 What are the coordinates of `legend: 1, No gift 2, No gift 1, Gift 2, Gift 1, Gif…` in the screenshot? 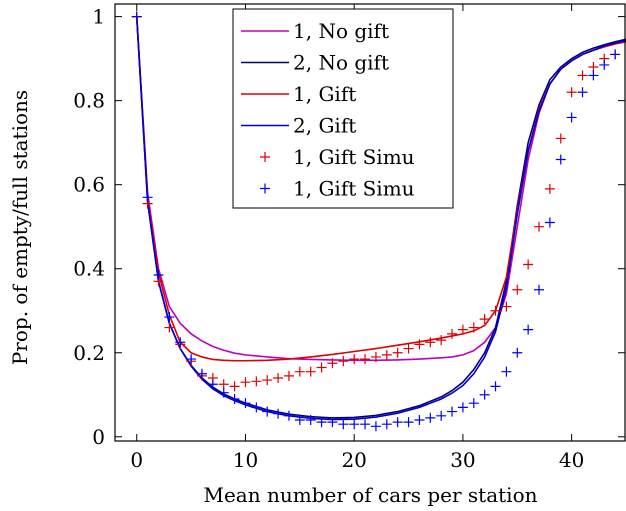 It's located at (343, 108).